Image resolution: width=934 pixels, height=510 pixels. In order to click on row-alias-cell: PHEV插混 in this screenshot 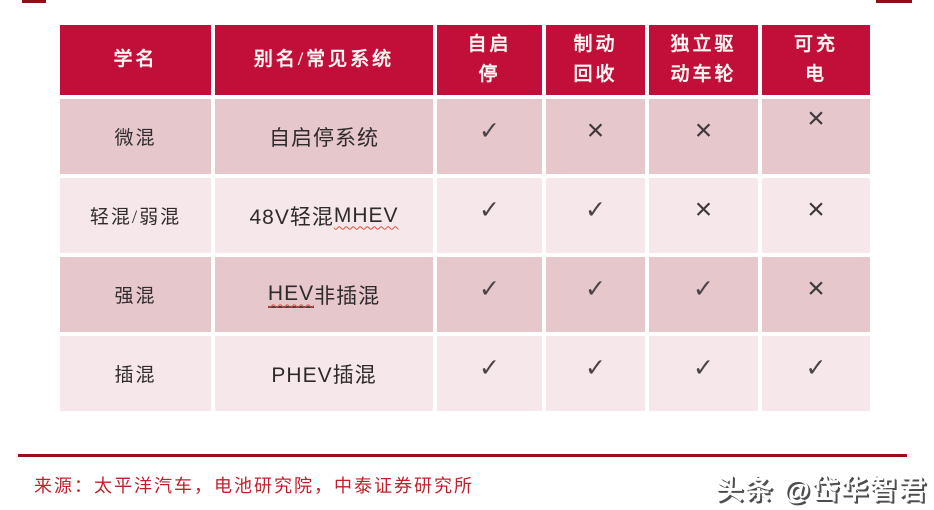, I will do `click(324, 373)`.